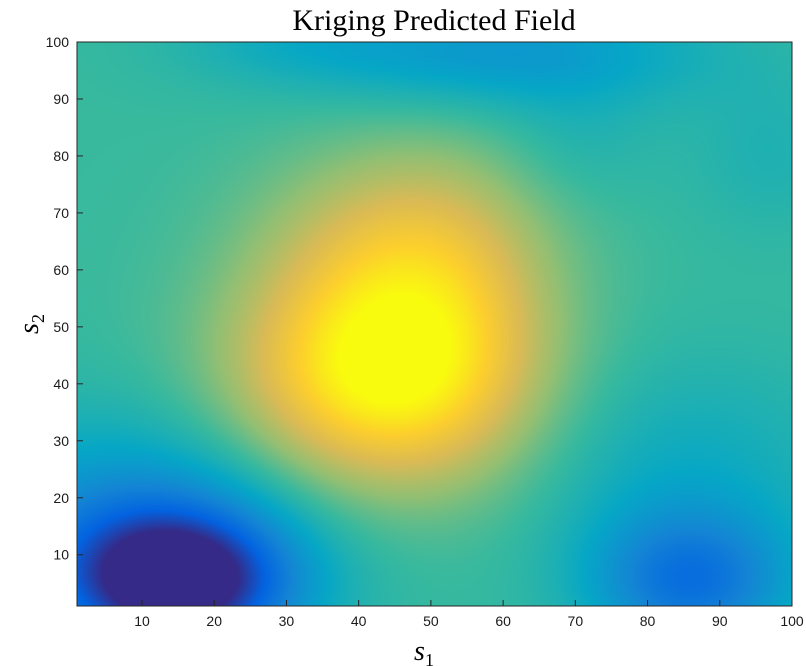  I want to click on x-tick-label: 50, so click(431, 621).